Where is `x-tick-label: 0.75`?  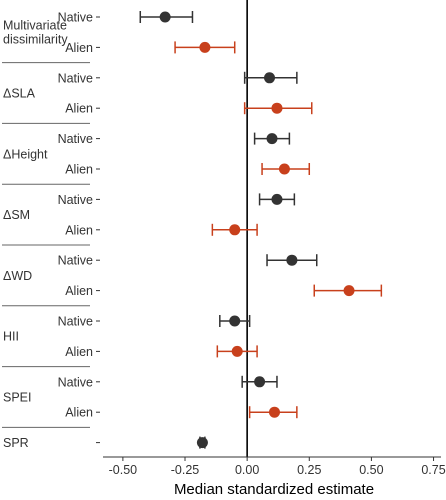 x-tick-label: 0.75 is located at coordinates (433, 470).